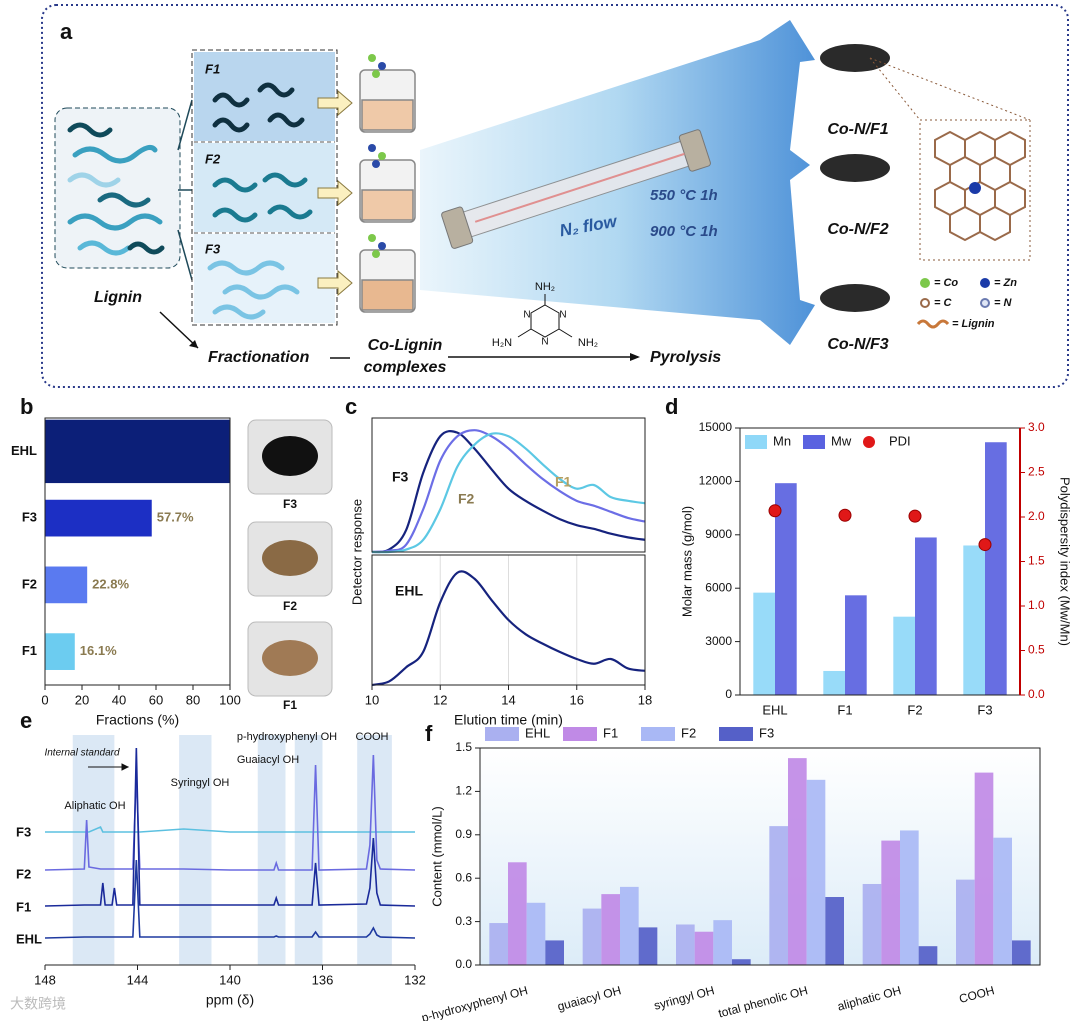 Image resolution: width=1080 pixels, height=1021 pixels. I want to click on panel-label: c, so click(351, 406).